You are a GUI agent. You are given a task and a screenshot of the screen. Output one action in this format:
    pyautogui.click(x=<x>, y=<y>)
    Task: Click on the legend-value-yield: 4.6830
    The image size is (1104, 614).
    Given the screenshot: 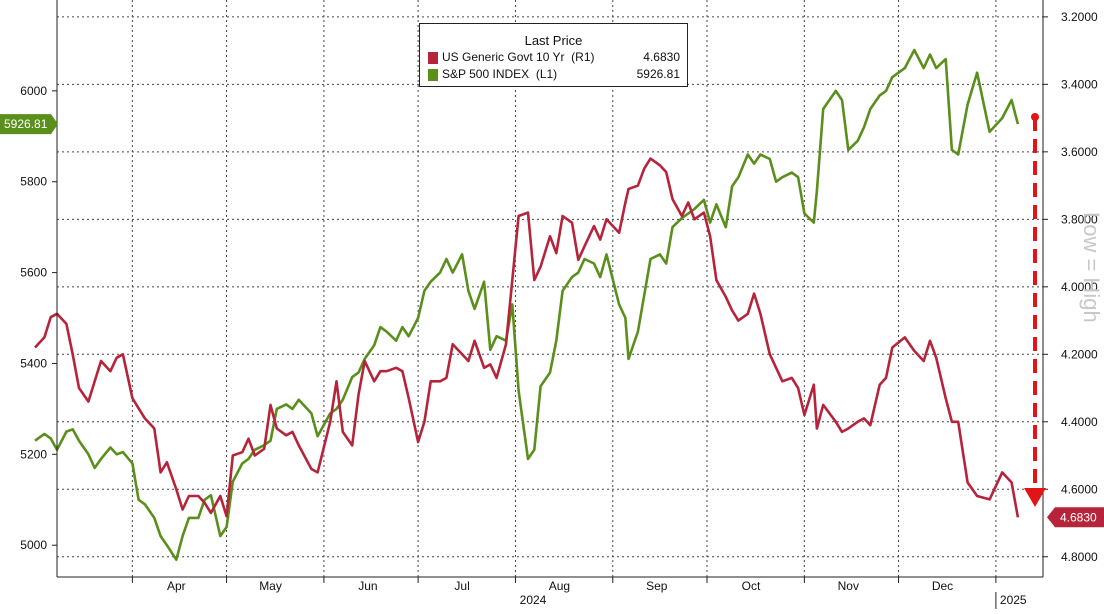 What is the action you would take?
    pyautogui.click(x=661, y=57)
    